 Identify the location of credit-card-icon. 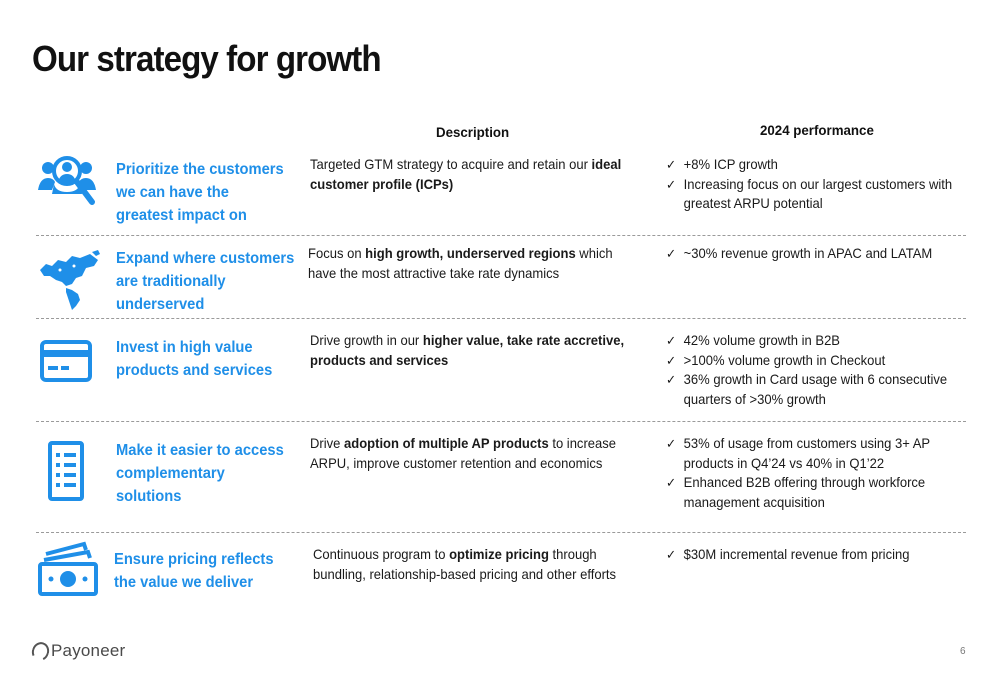
(69, 364).